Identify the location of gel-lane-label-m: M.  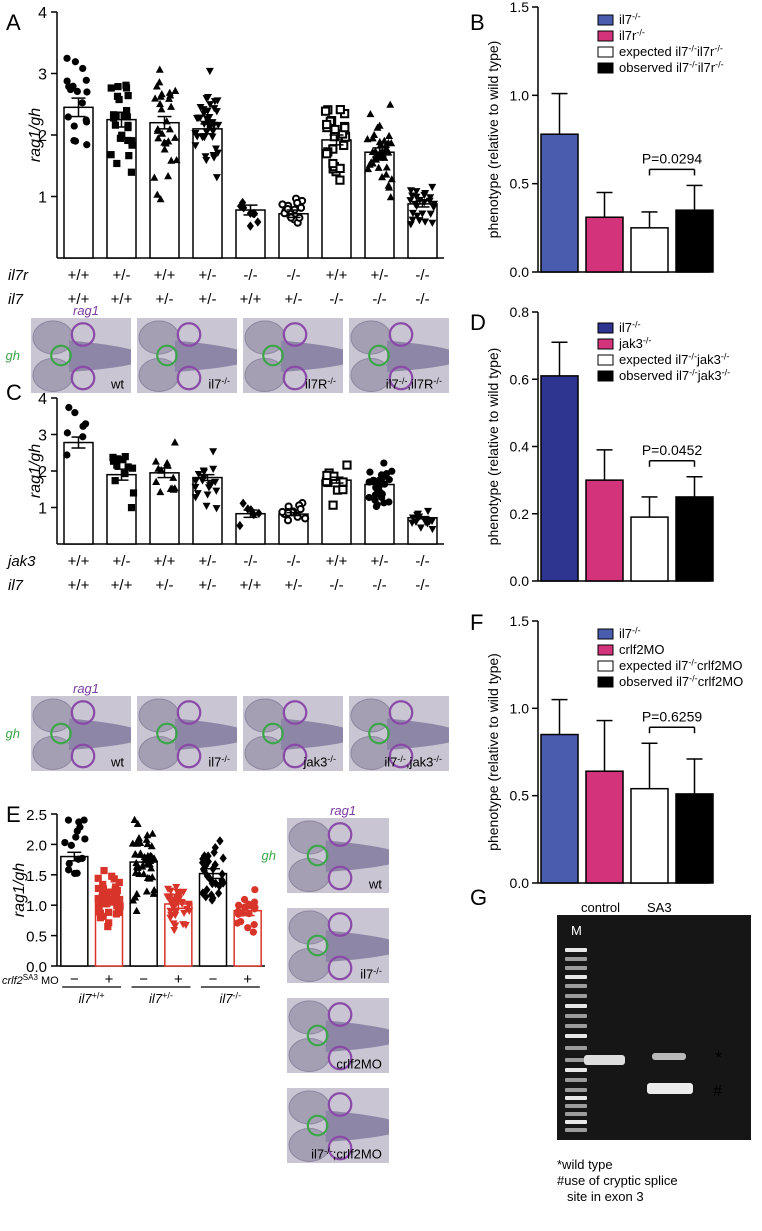
(576, 930).